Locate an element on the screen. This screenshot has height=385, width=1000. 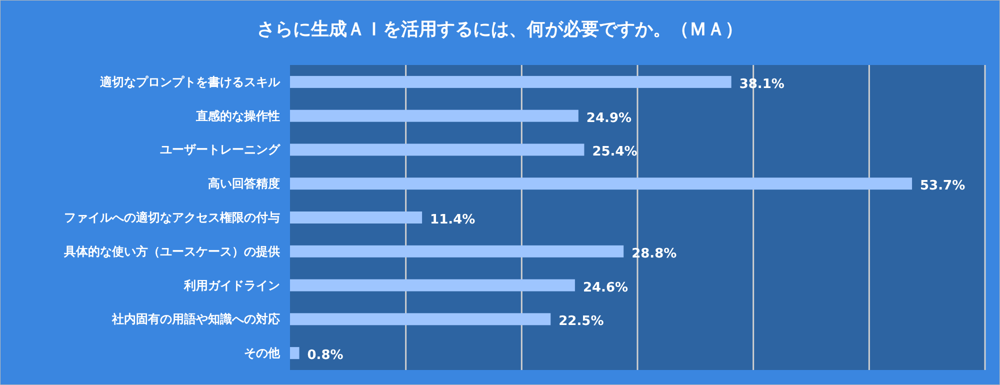
y-tick-label: 高い回答精度 is located at coordinates (244, 183).